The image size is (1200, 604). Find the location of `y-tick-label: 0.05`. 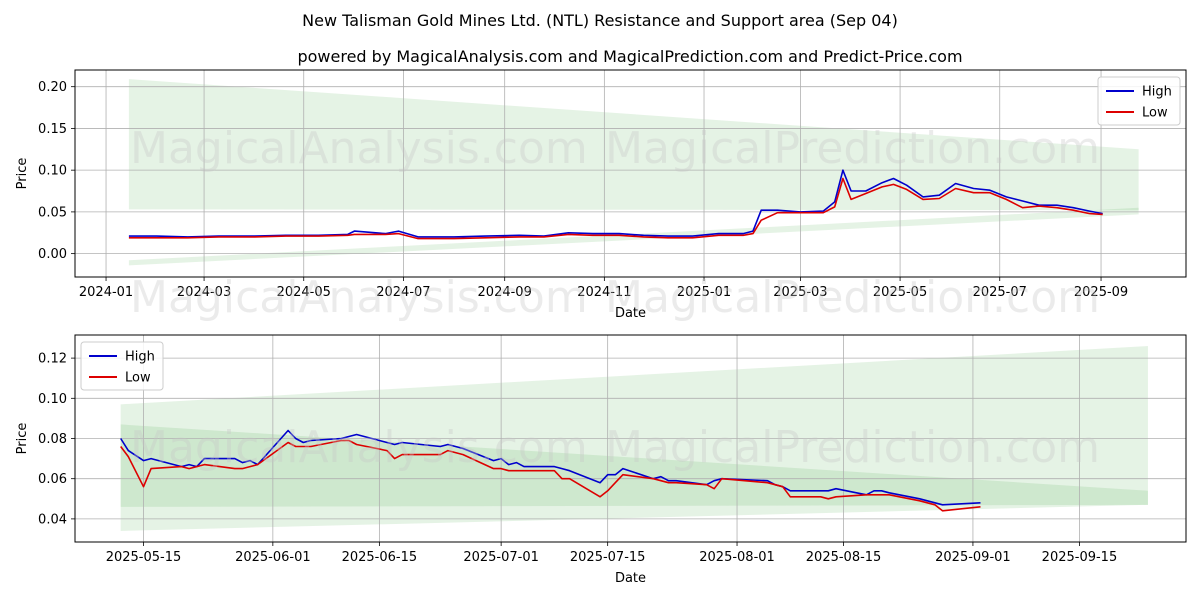

y-tick-label: 0.05 is located at coordinates (52, 212).